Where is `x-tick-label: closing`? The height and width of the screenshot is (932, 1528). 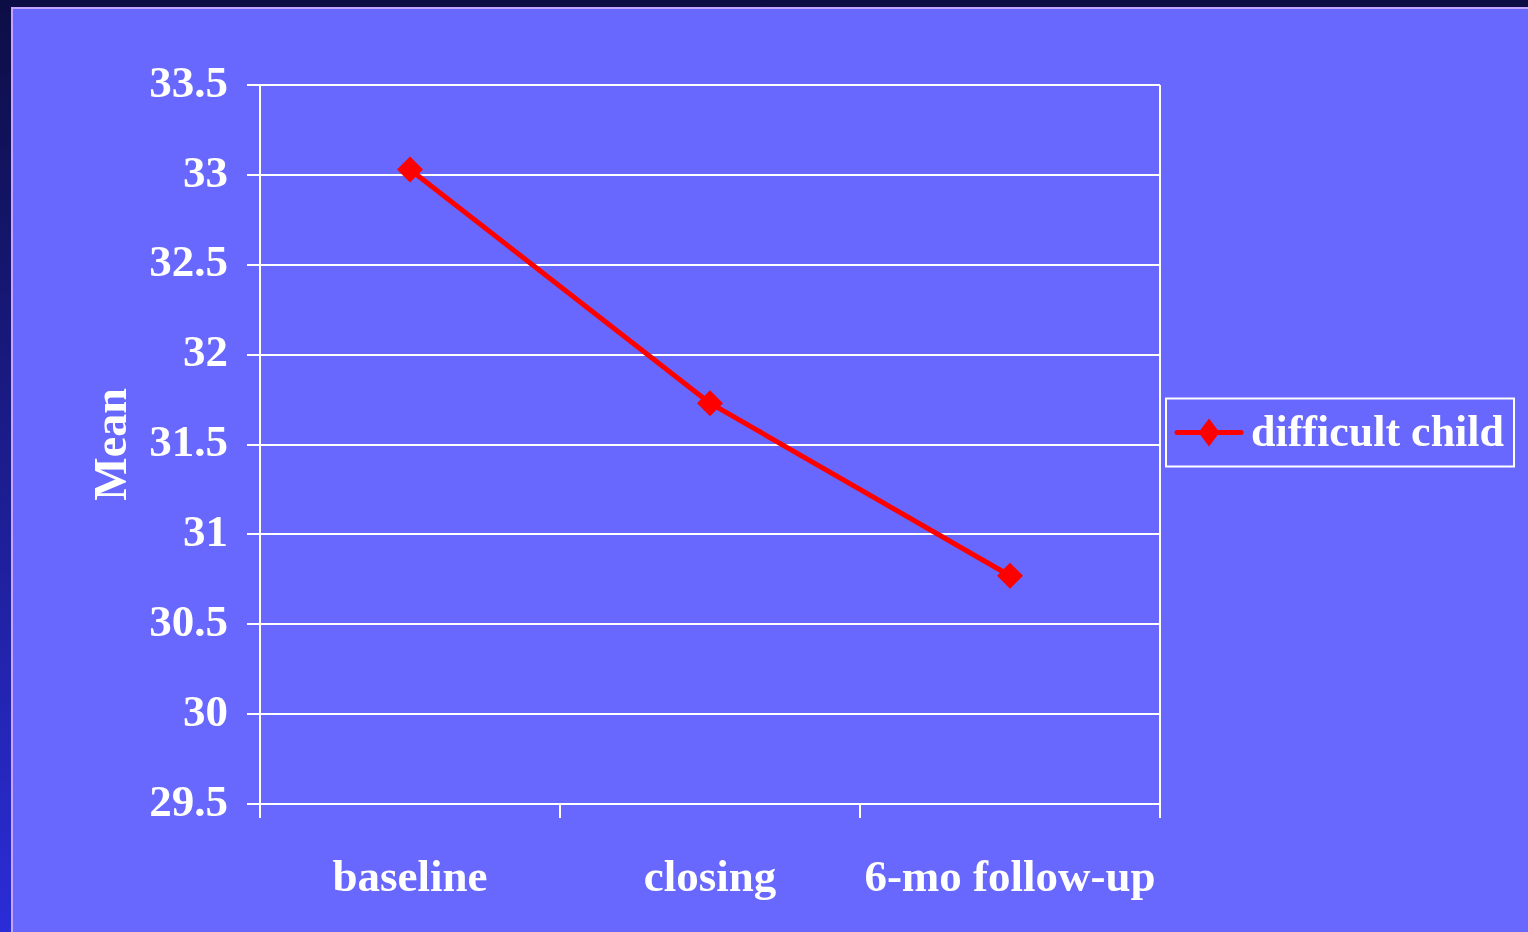
x-tick-label: closing is located at coordinates (710, 875).